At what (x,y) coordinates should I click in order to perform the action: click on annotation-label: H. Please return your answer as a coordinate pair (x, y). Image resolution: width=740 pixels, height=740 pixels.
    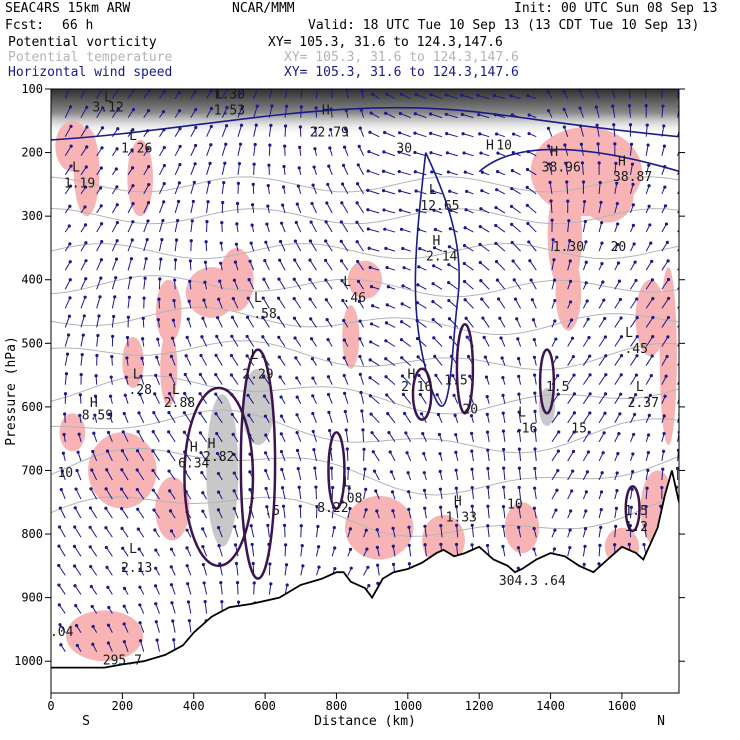
    Looking at the image, I should click on (94, 403).